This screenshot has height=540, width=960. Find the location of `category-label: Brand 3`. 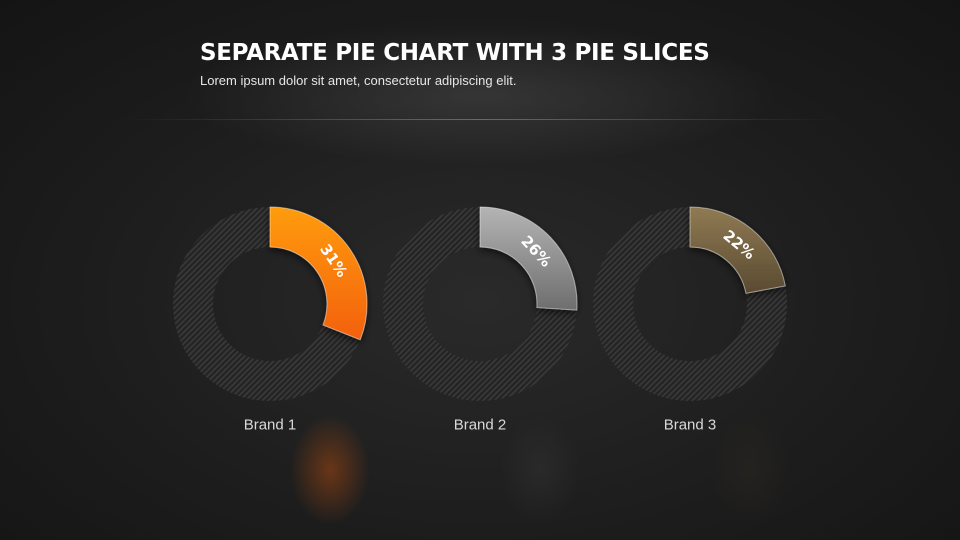

category-label: Brand 3 is located at coordinates (690, 425).